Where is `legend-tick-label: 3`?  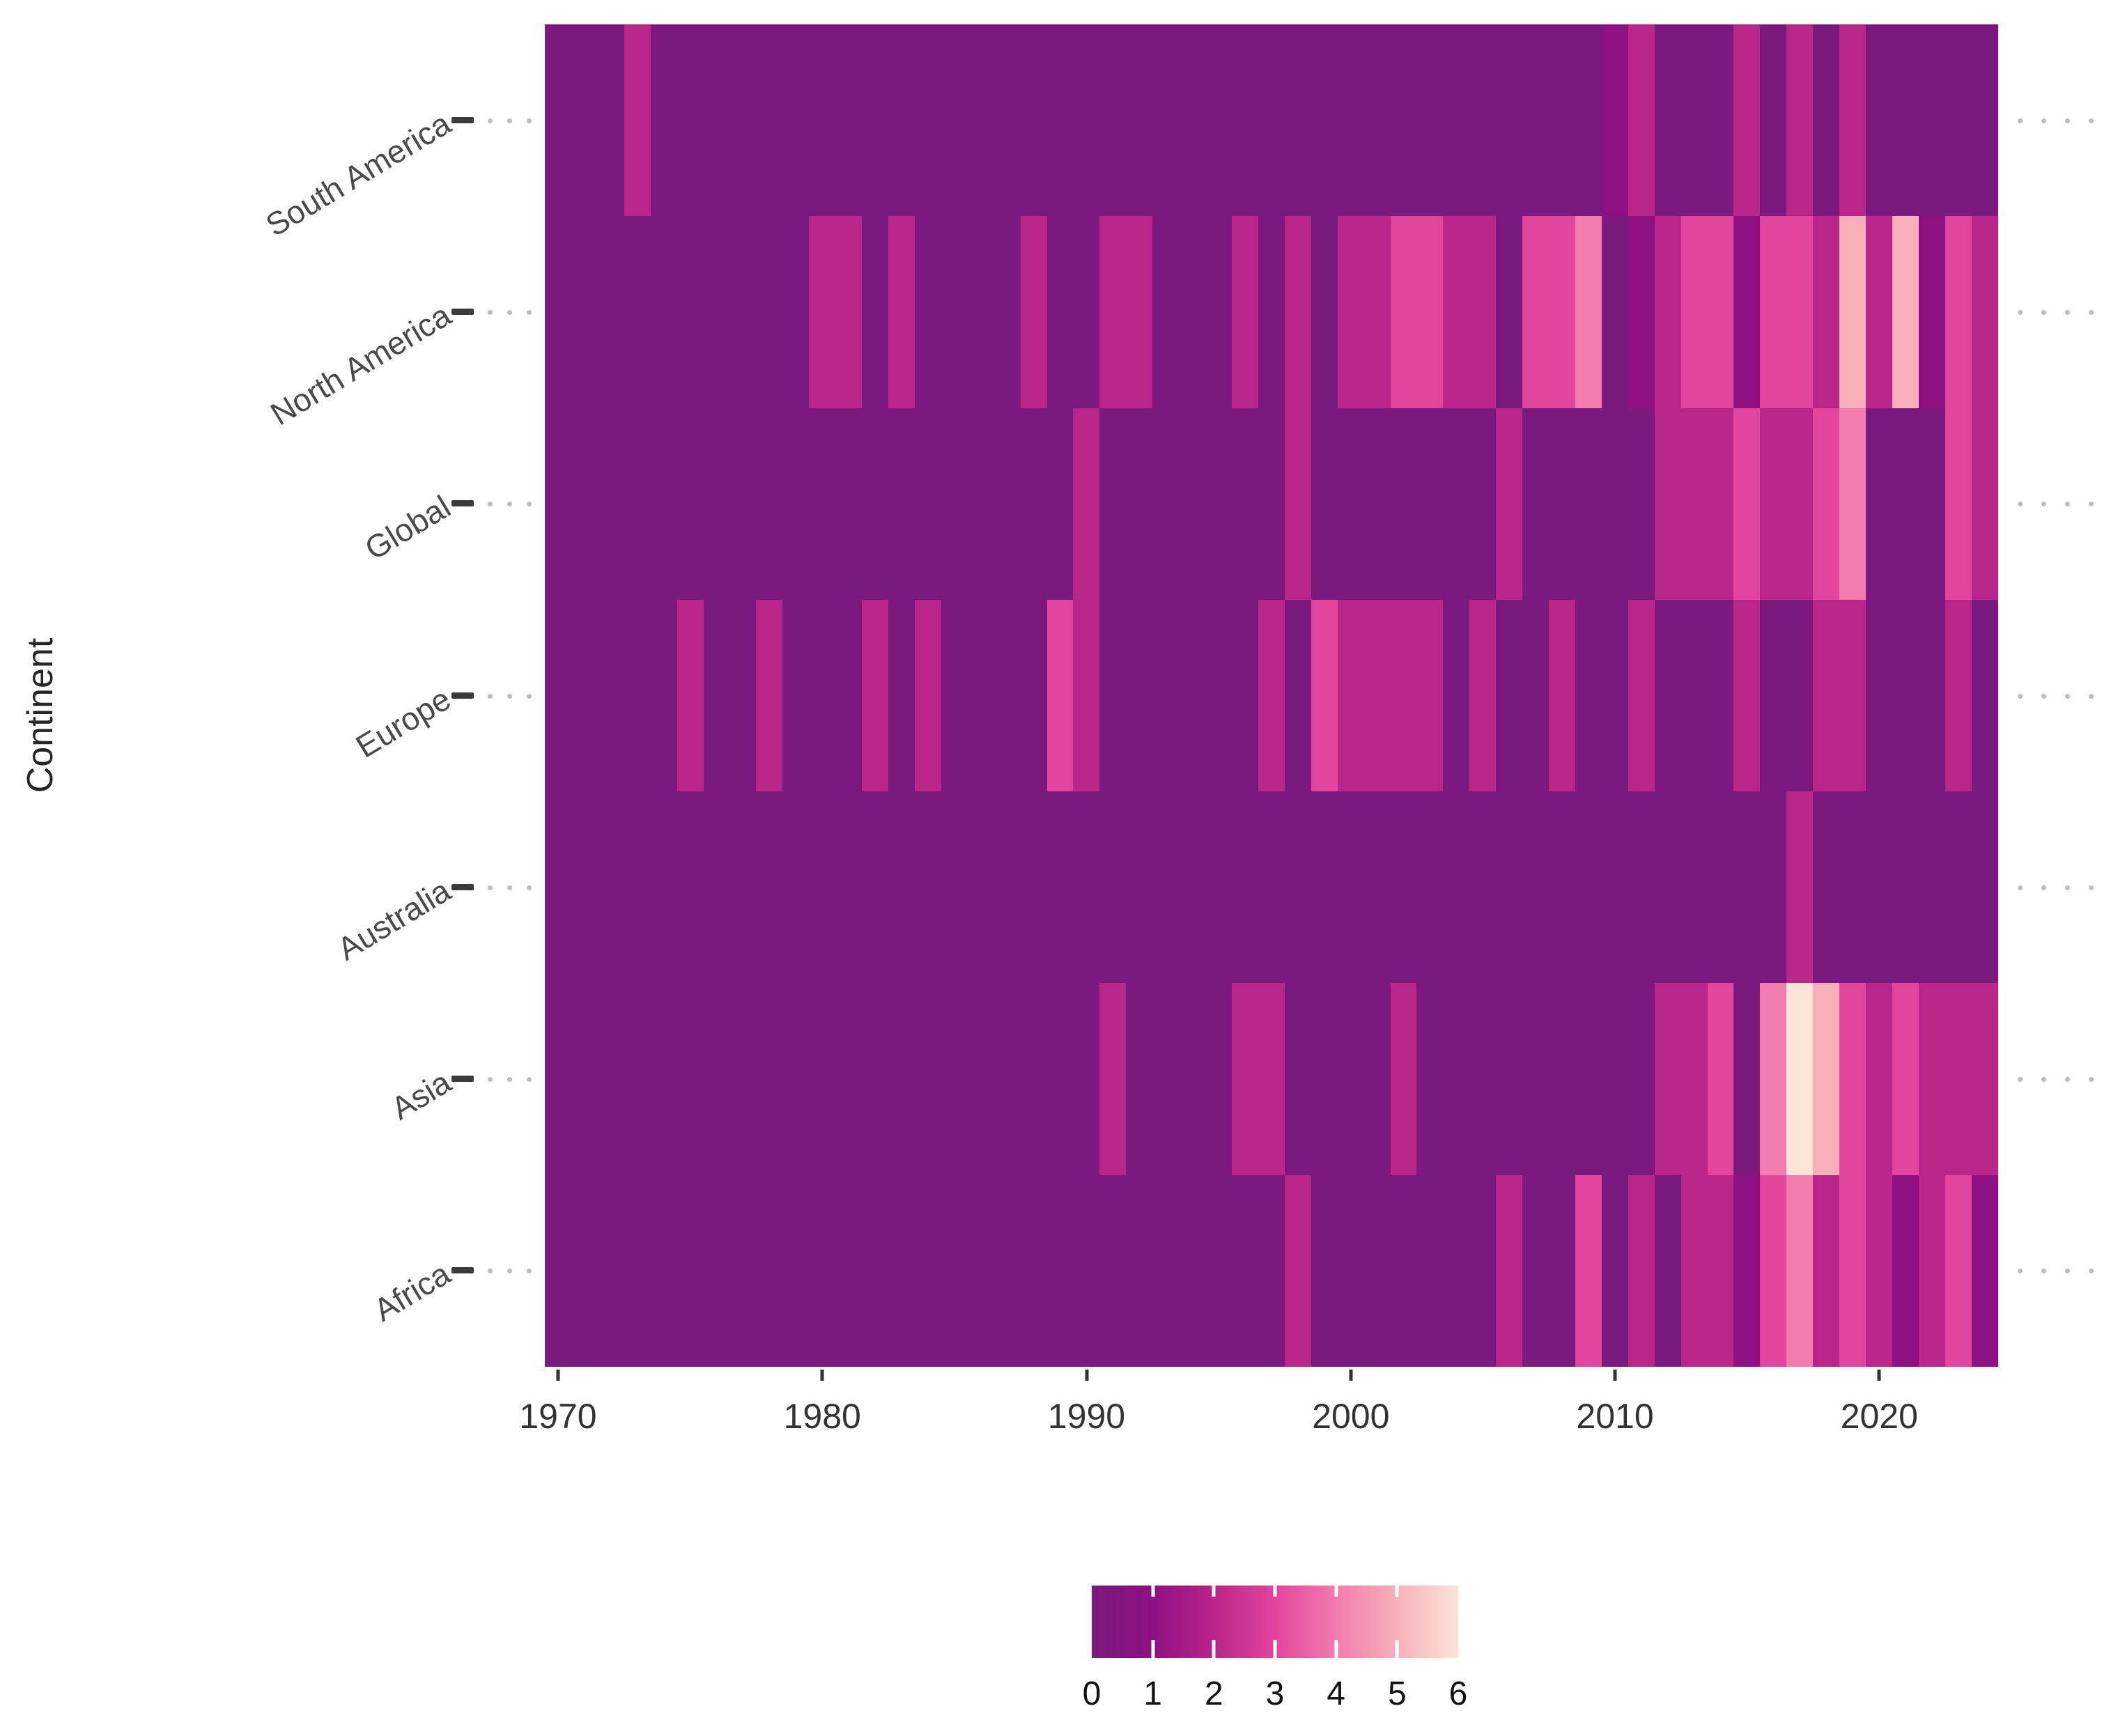
legend-tick-label: 3 is located at coordinates (1275, 1694).